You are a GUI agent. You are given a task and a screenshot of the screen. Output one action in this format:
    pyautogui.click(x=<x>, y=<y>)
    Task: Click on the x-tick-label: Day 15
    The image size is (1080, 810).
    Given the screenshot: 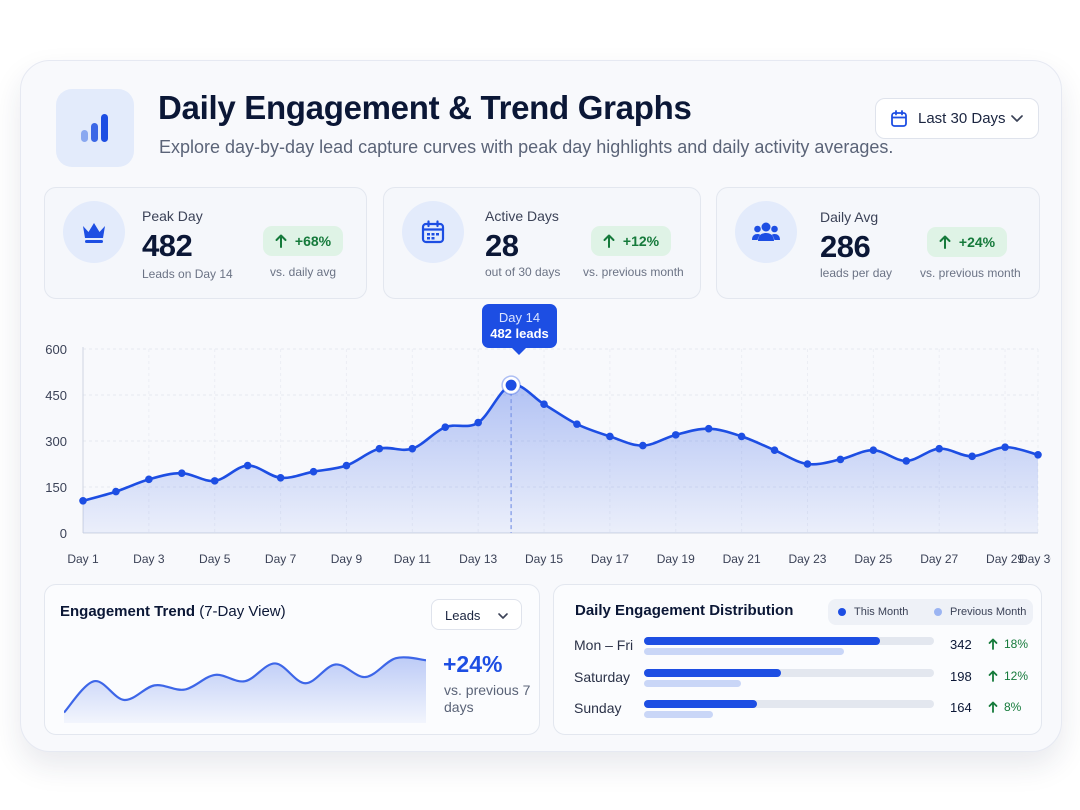 What is the action you would take?
    pyautogui.click(x=544, y=559)
    